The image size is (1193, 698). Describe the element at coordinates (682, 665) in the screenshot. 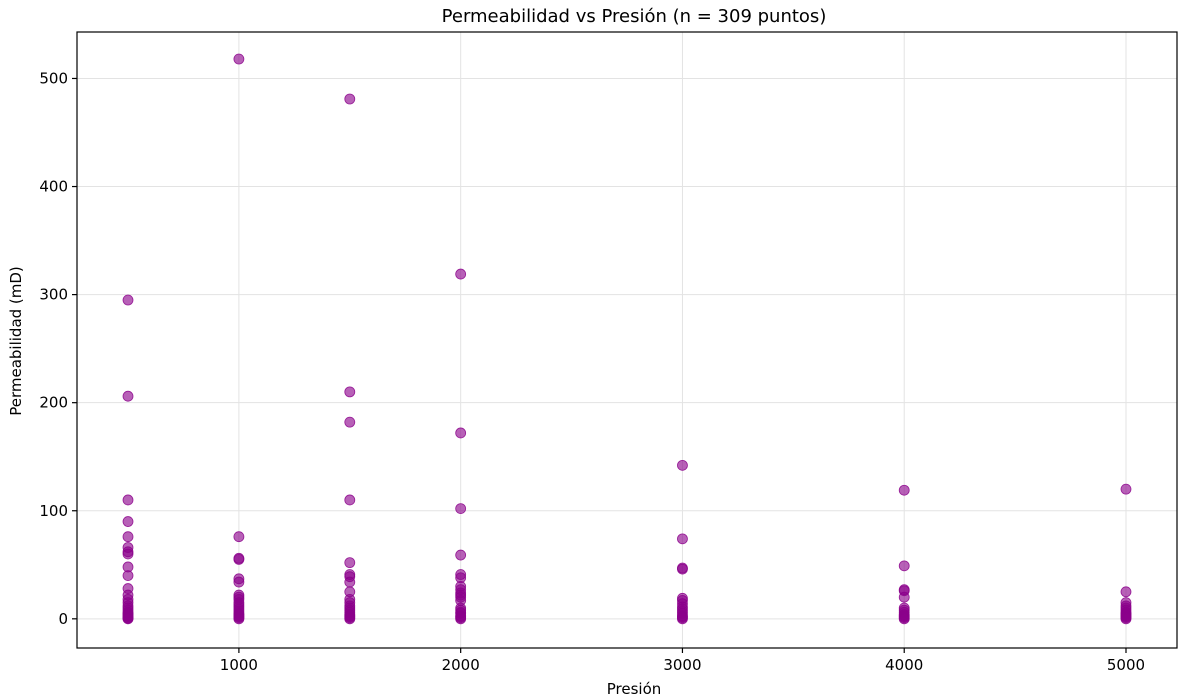

I see `x-tick-label: 3000` at that location.